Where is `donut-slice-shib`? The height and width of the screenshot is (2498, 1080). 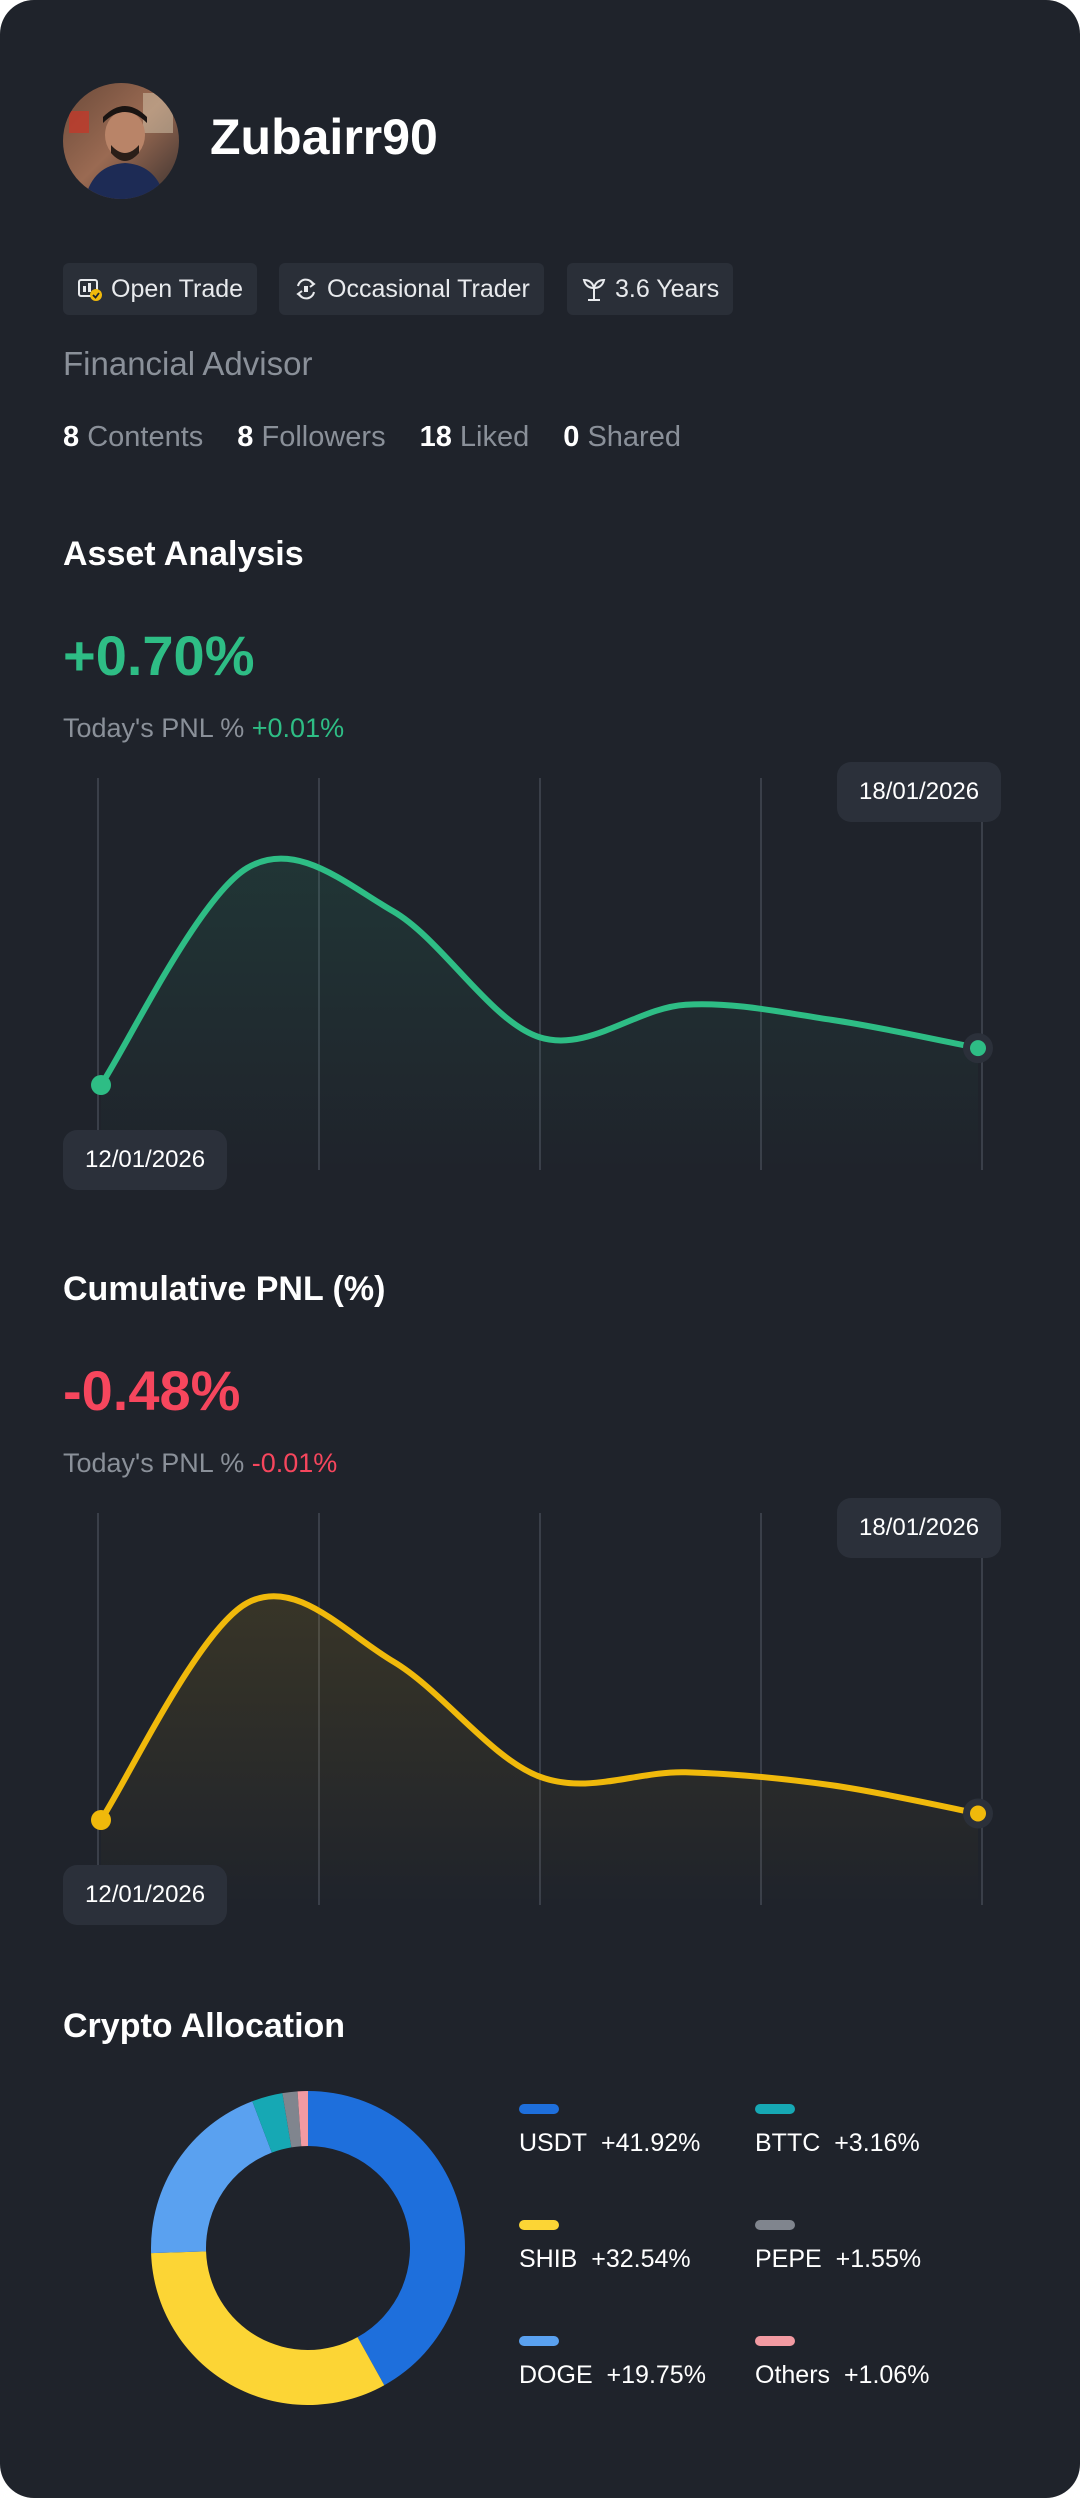
donut-slice-shib is located at coordinates (268, 2328).